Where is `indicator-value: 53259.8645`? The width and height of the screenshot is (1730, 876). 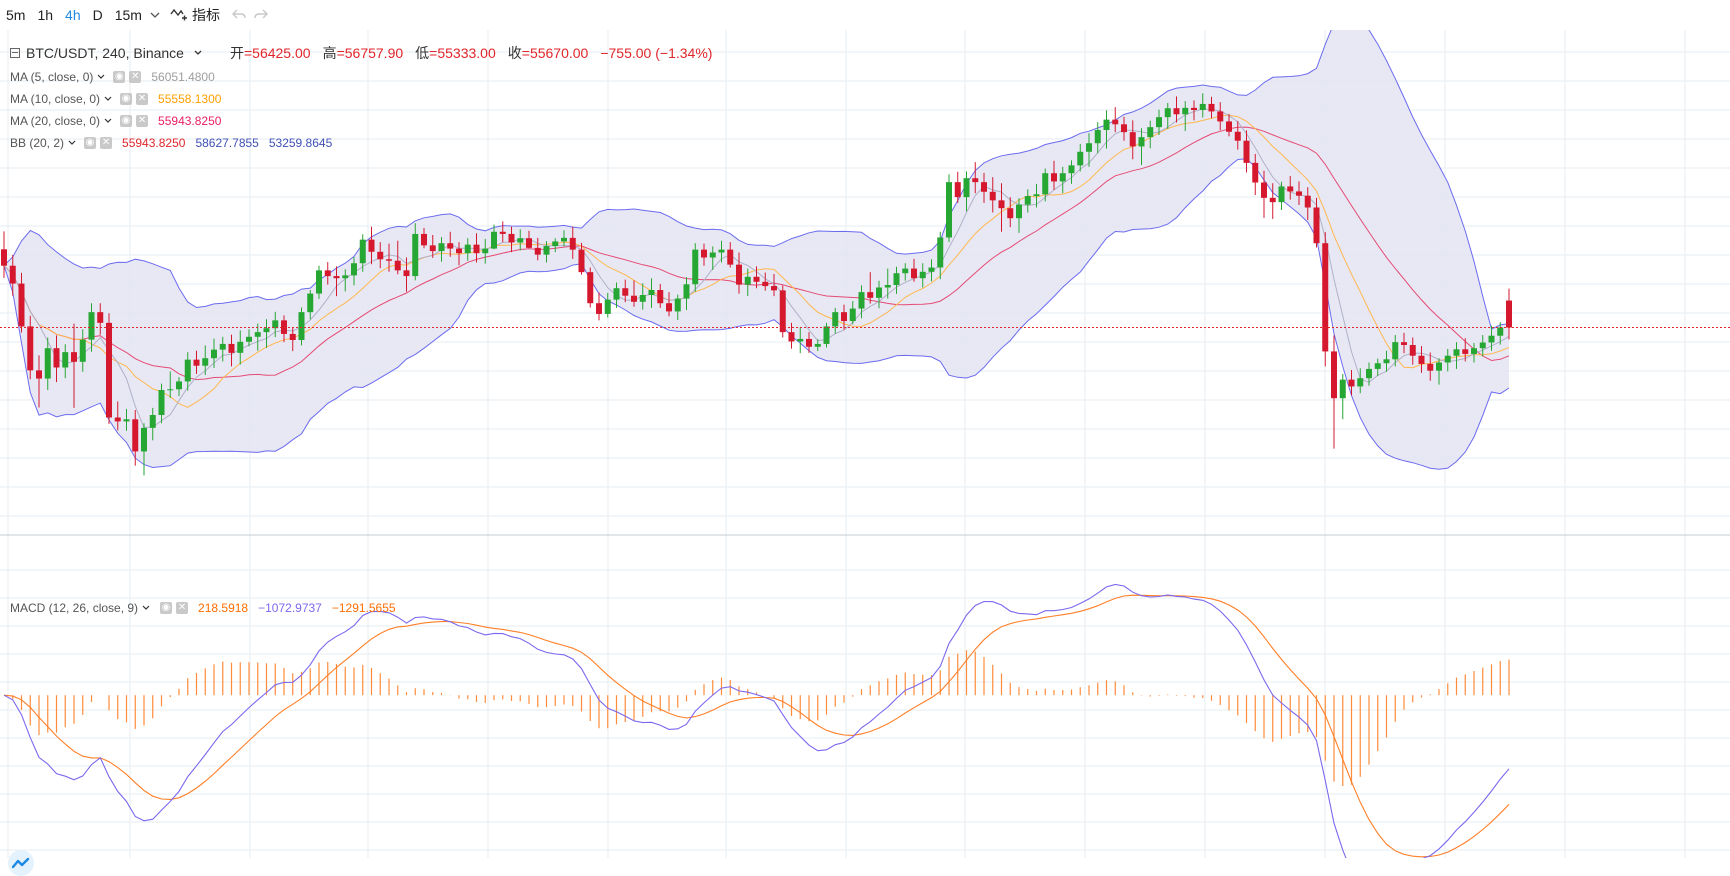 indicator-value: 53259.8645 is located at coordinates (300, 143).